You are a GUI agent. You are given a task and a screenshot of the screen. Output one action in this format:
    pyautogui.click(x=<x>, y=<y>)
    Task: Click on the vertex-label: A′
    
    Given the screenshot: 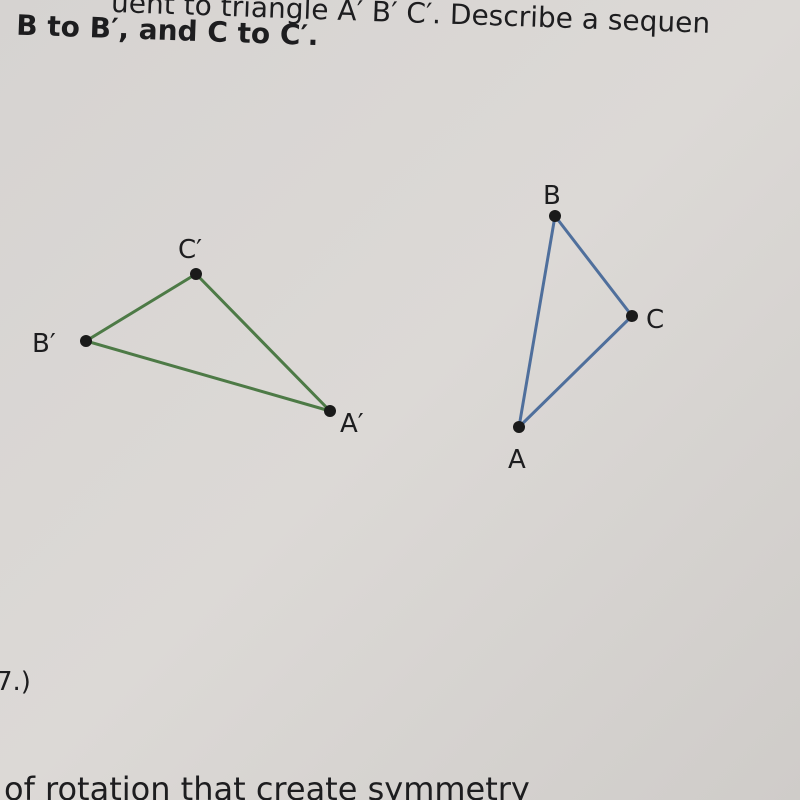 What is the action you would take?
    pyautogui.click(x=352, y=424)
    